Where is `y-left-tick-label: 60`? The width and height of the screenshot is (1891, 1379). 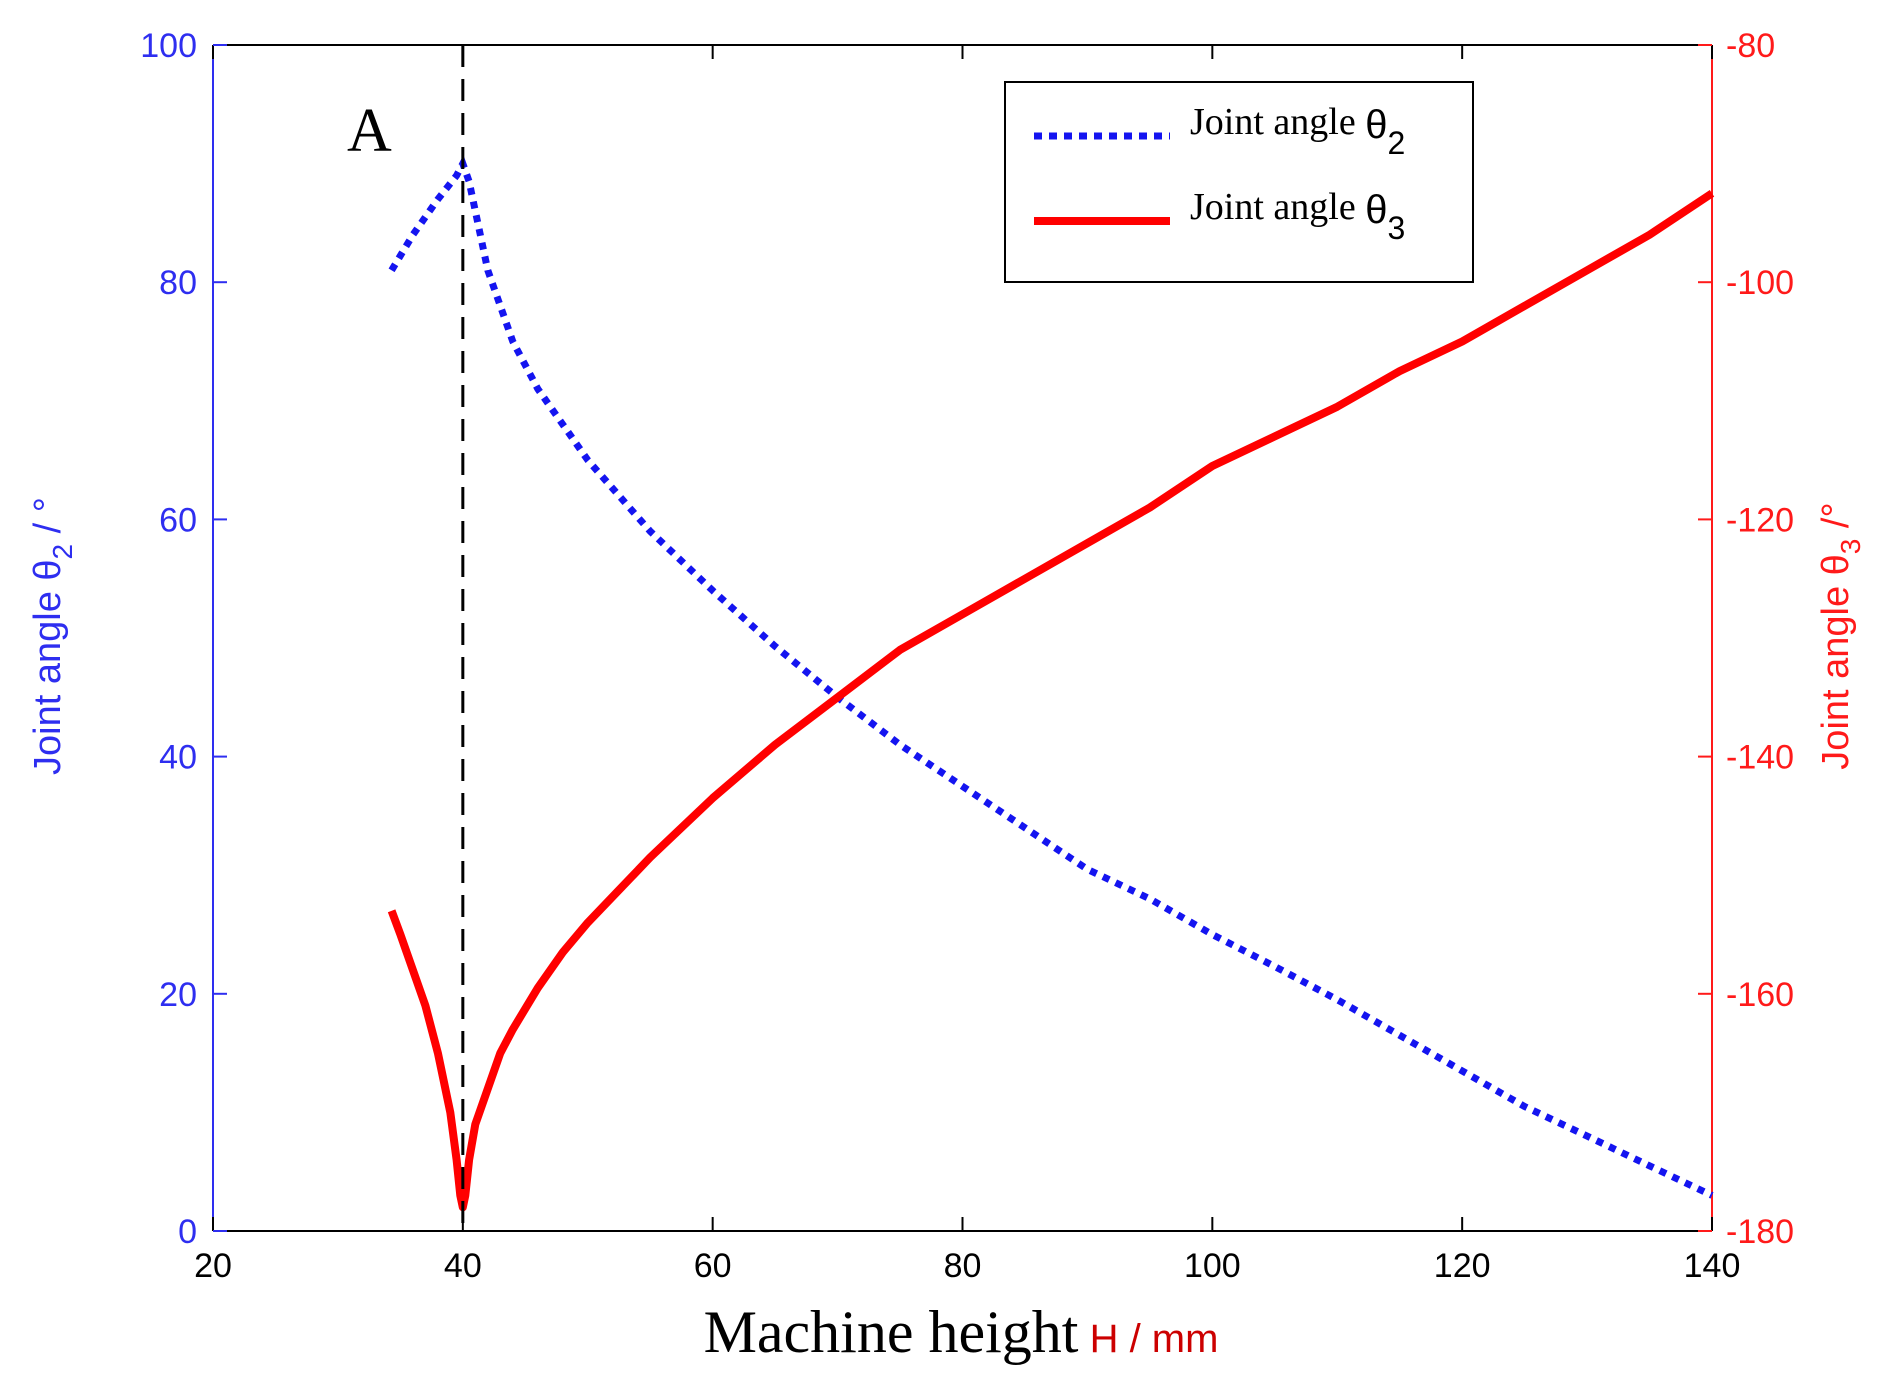
y-left-tick-label: 60 is located at coordinates (178, 520).